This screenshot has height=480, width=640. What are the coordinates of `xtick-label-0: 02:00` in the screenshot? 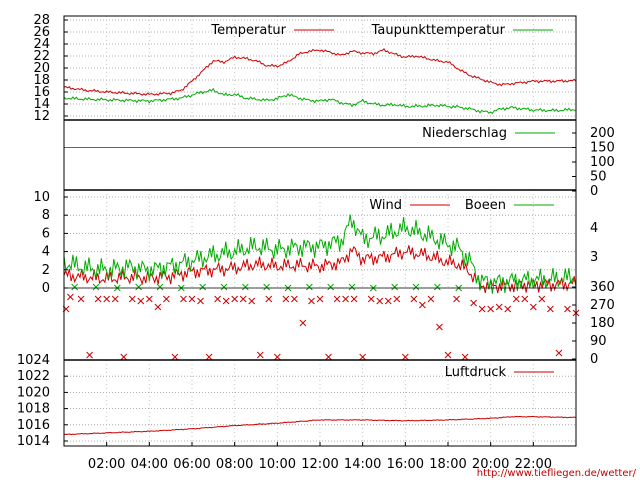 It's located at (106, 464).